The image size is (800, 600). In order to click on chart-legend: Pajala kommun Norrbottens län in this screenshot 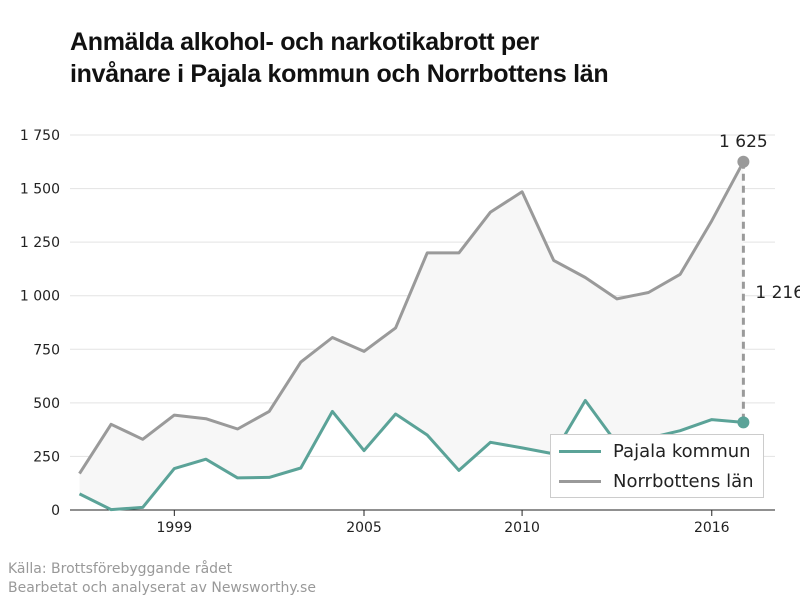, I will do `click(657, 466)`.